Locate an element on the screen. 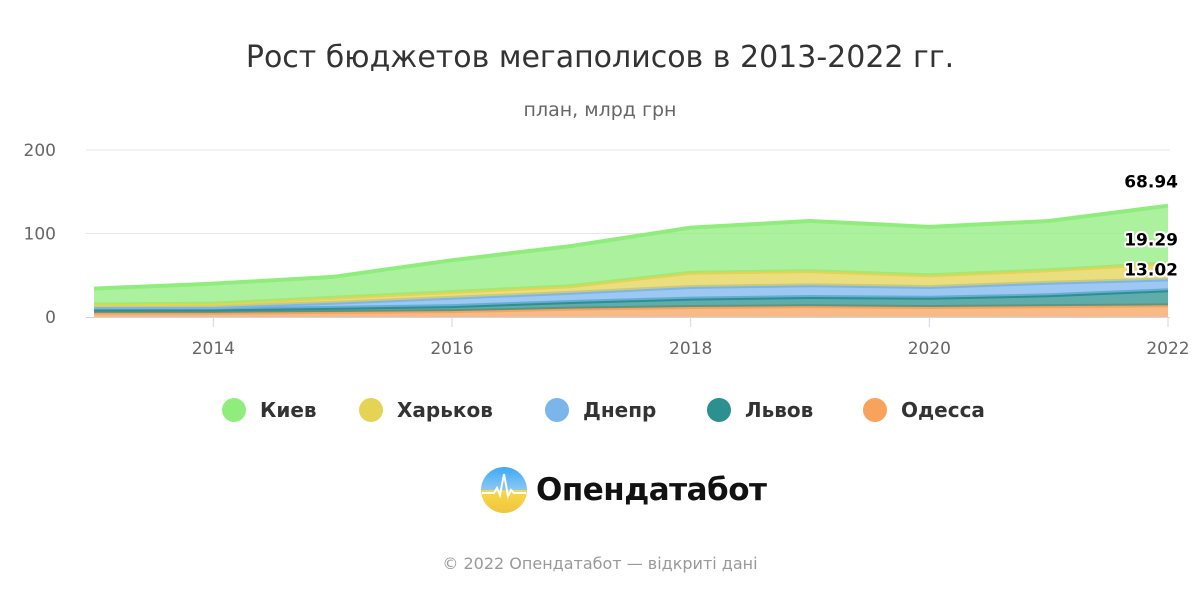  line-Киев is located at coordinates (631, 247).